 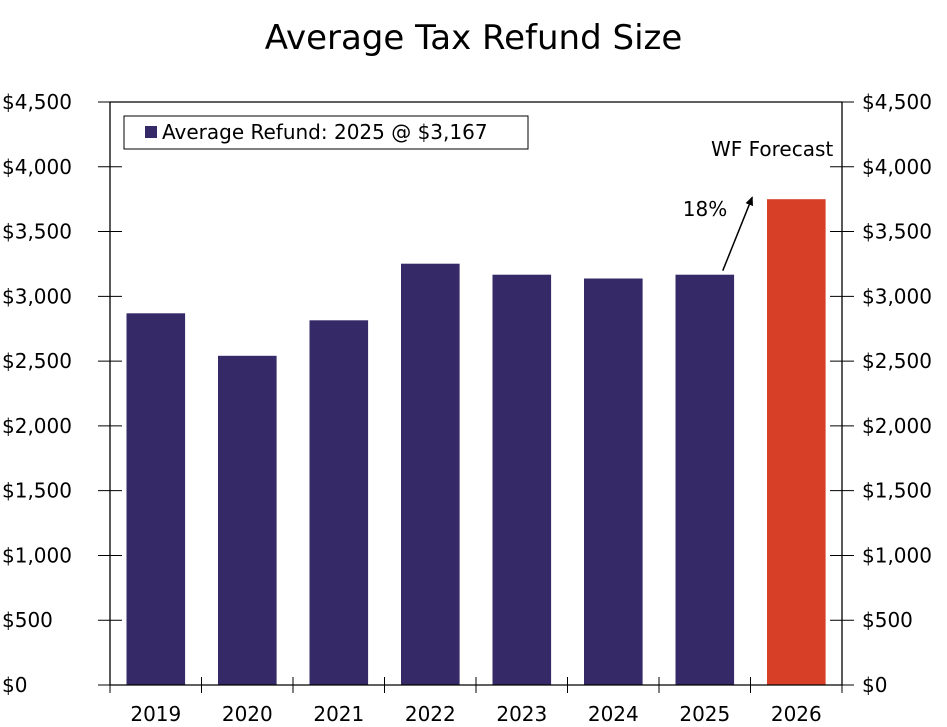 What do you see at coordinates (704, 714) in the screenshot?
I see `x-tick-label: 2025` at bounding box center [704, 714].